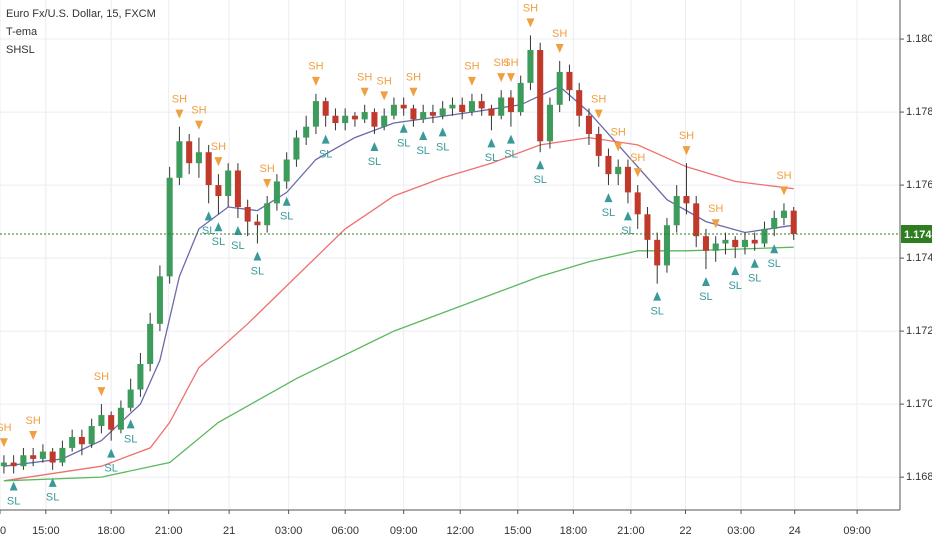  What do you see at coordinates (857, 531) in the screenshot?
I see `x-tick-label: 09:00` at bounding box center [857, 531].